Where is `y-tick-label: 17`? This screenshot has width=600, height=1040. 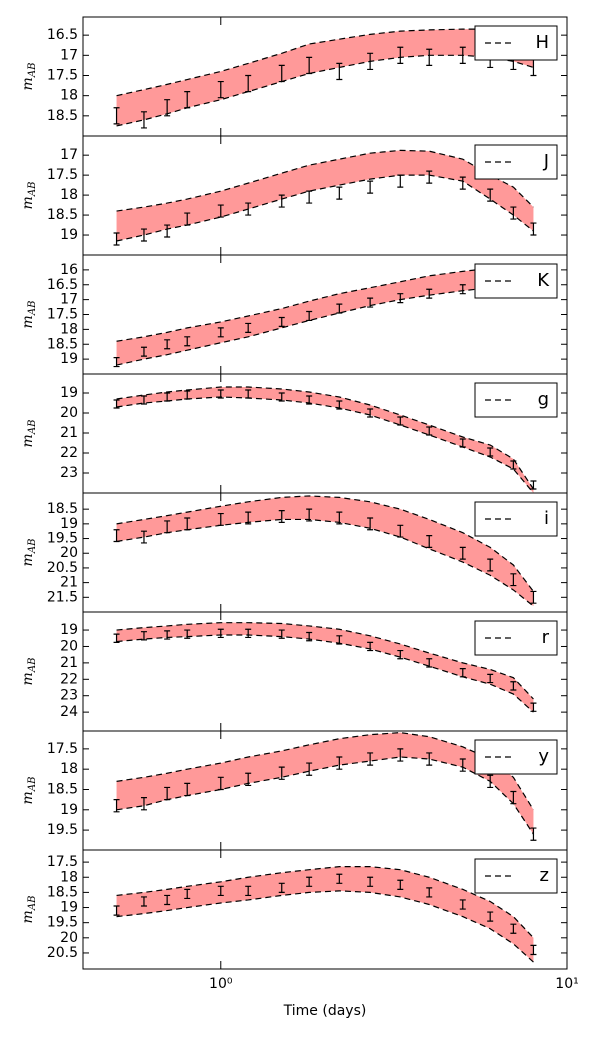
y-tick-label: 17 is located at coordinates (69, 55).